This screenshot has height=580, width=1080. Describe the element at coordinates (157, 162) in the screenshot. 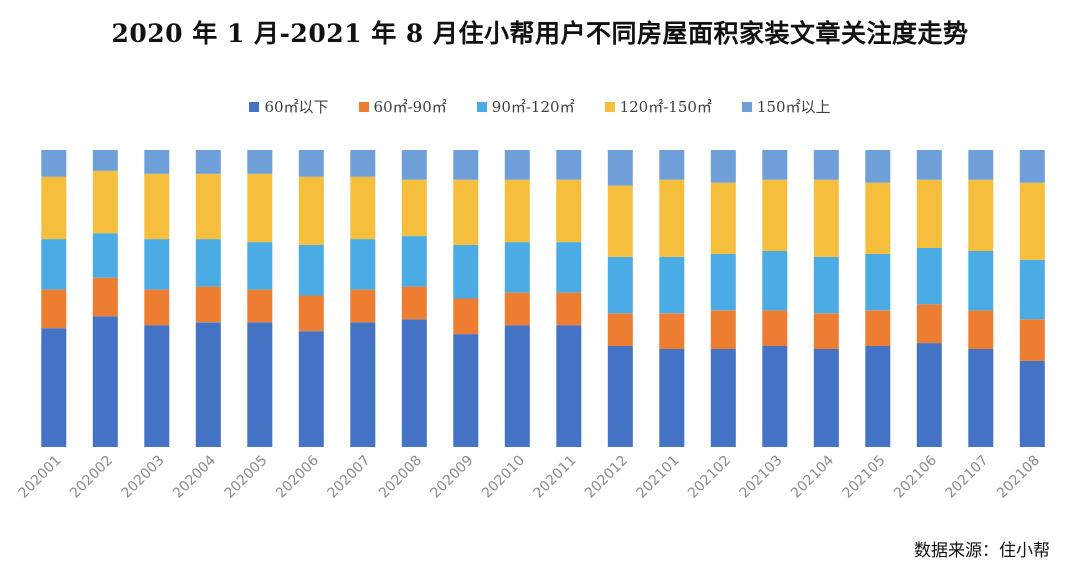

I see `bar-segment-202003-s4` at that location.